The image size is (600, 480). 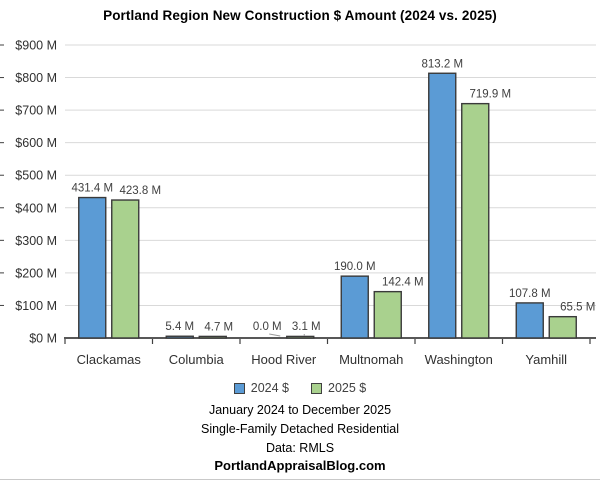 What do you see at coordinates (269, 388) in the screenshot?
I see `legend-label-2024: 2024 $` at bounding box center [269, 388].